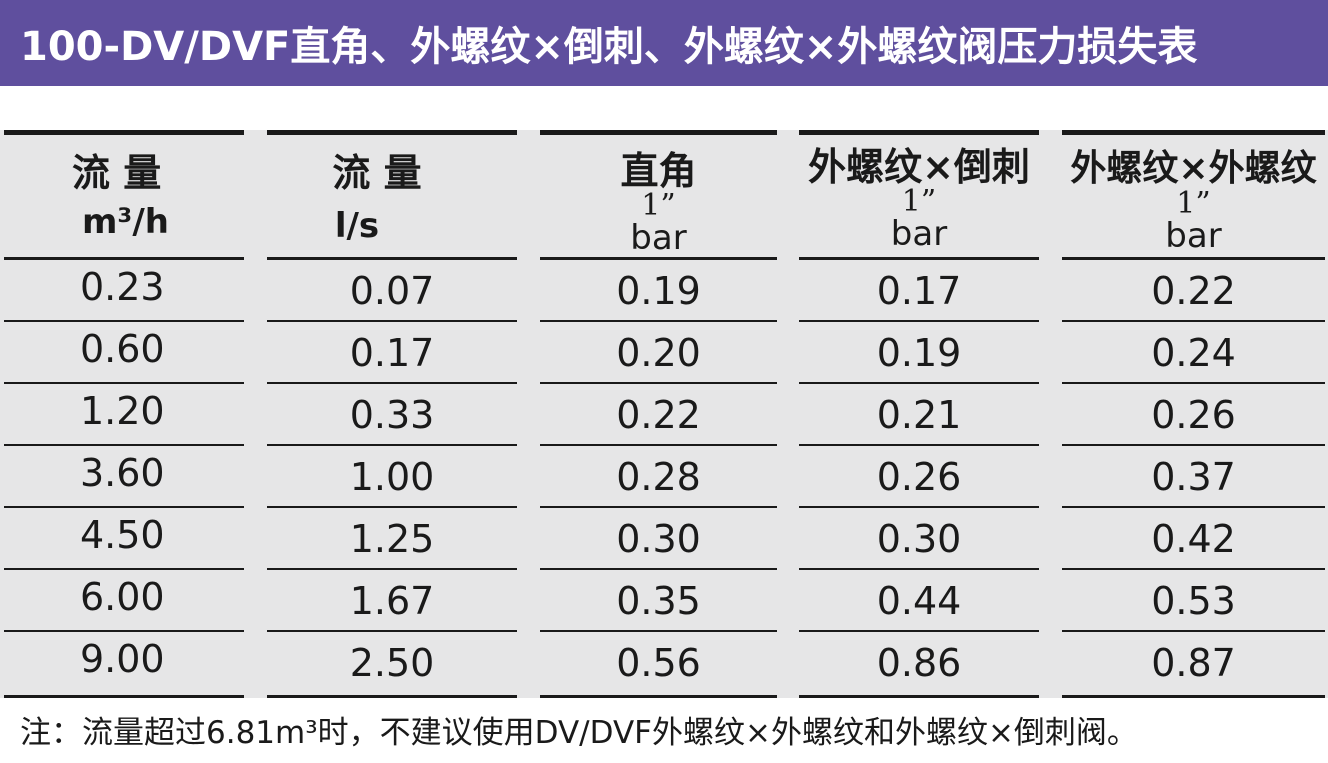 The width and height of the screenshot is (1328, 763). I want to click on table-cell: 2.50, so click(392, 665).